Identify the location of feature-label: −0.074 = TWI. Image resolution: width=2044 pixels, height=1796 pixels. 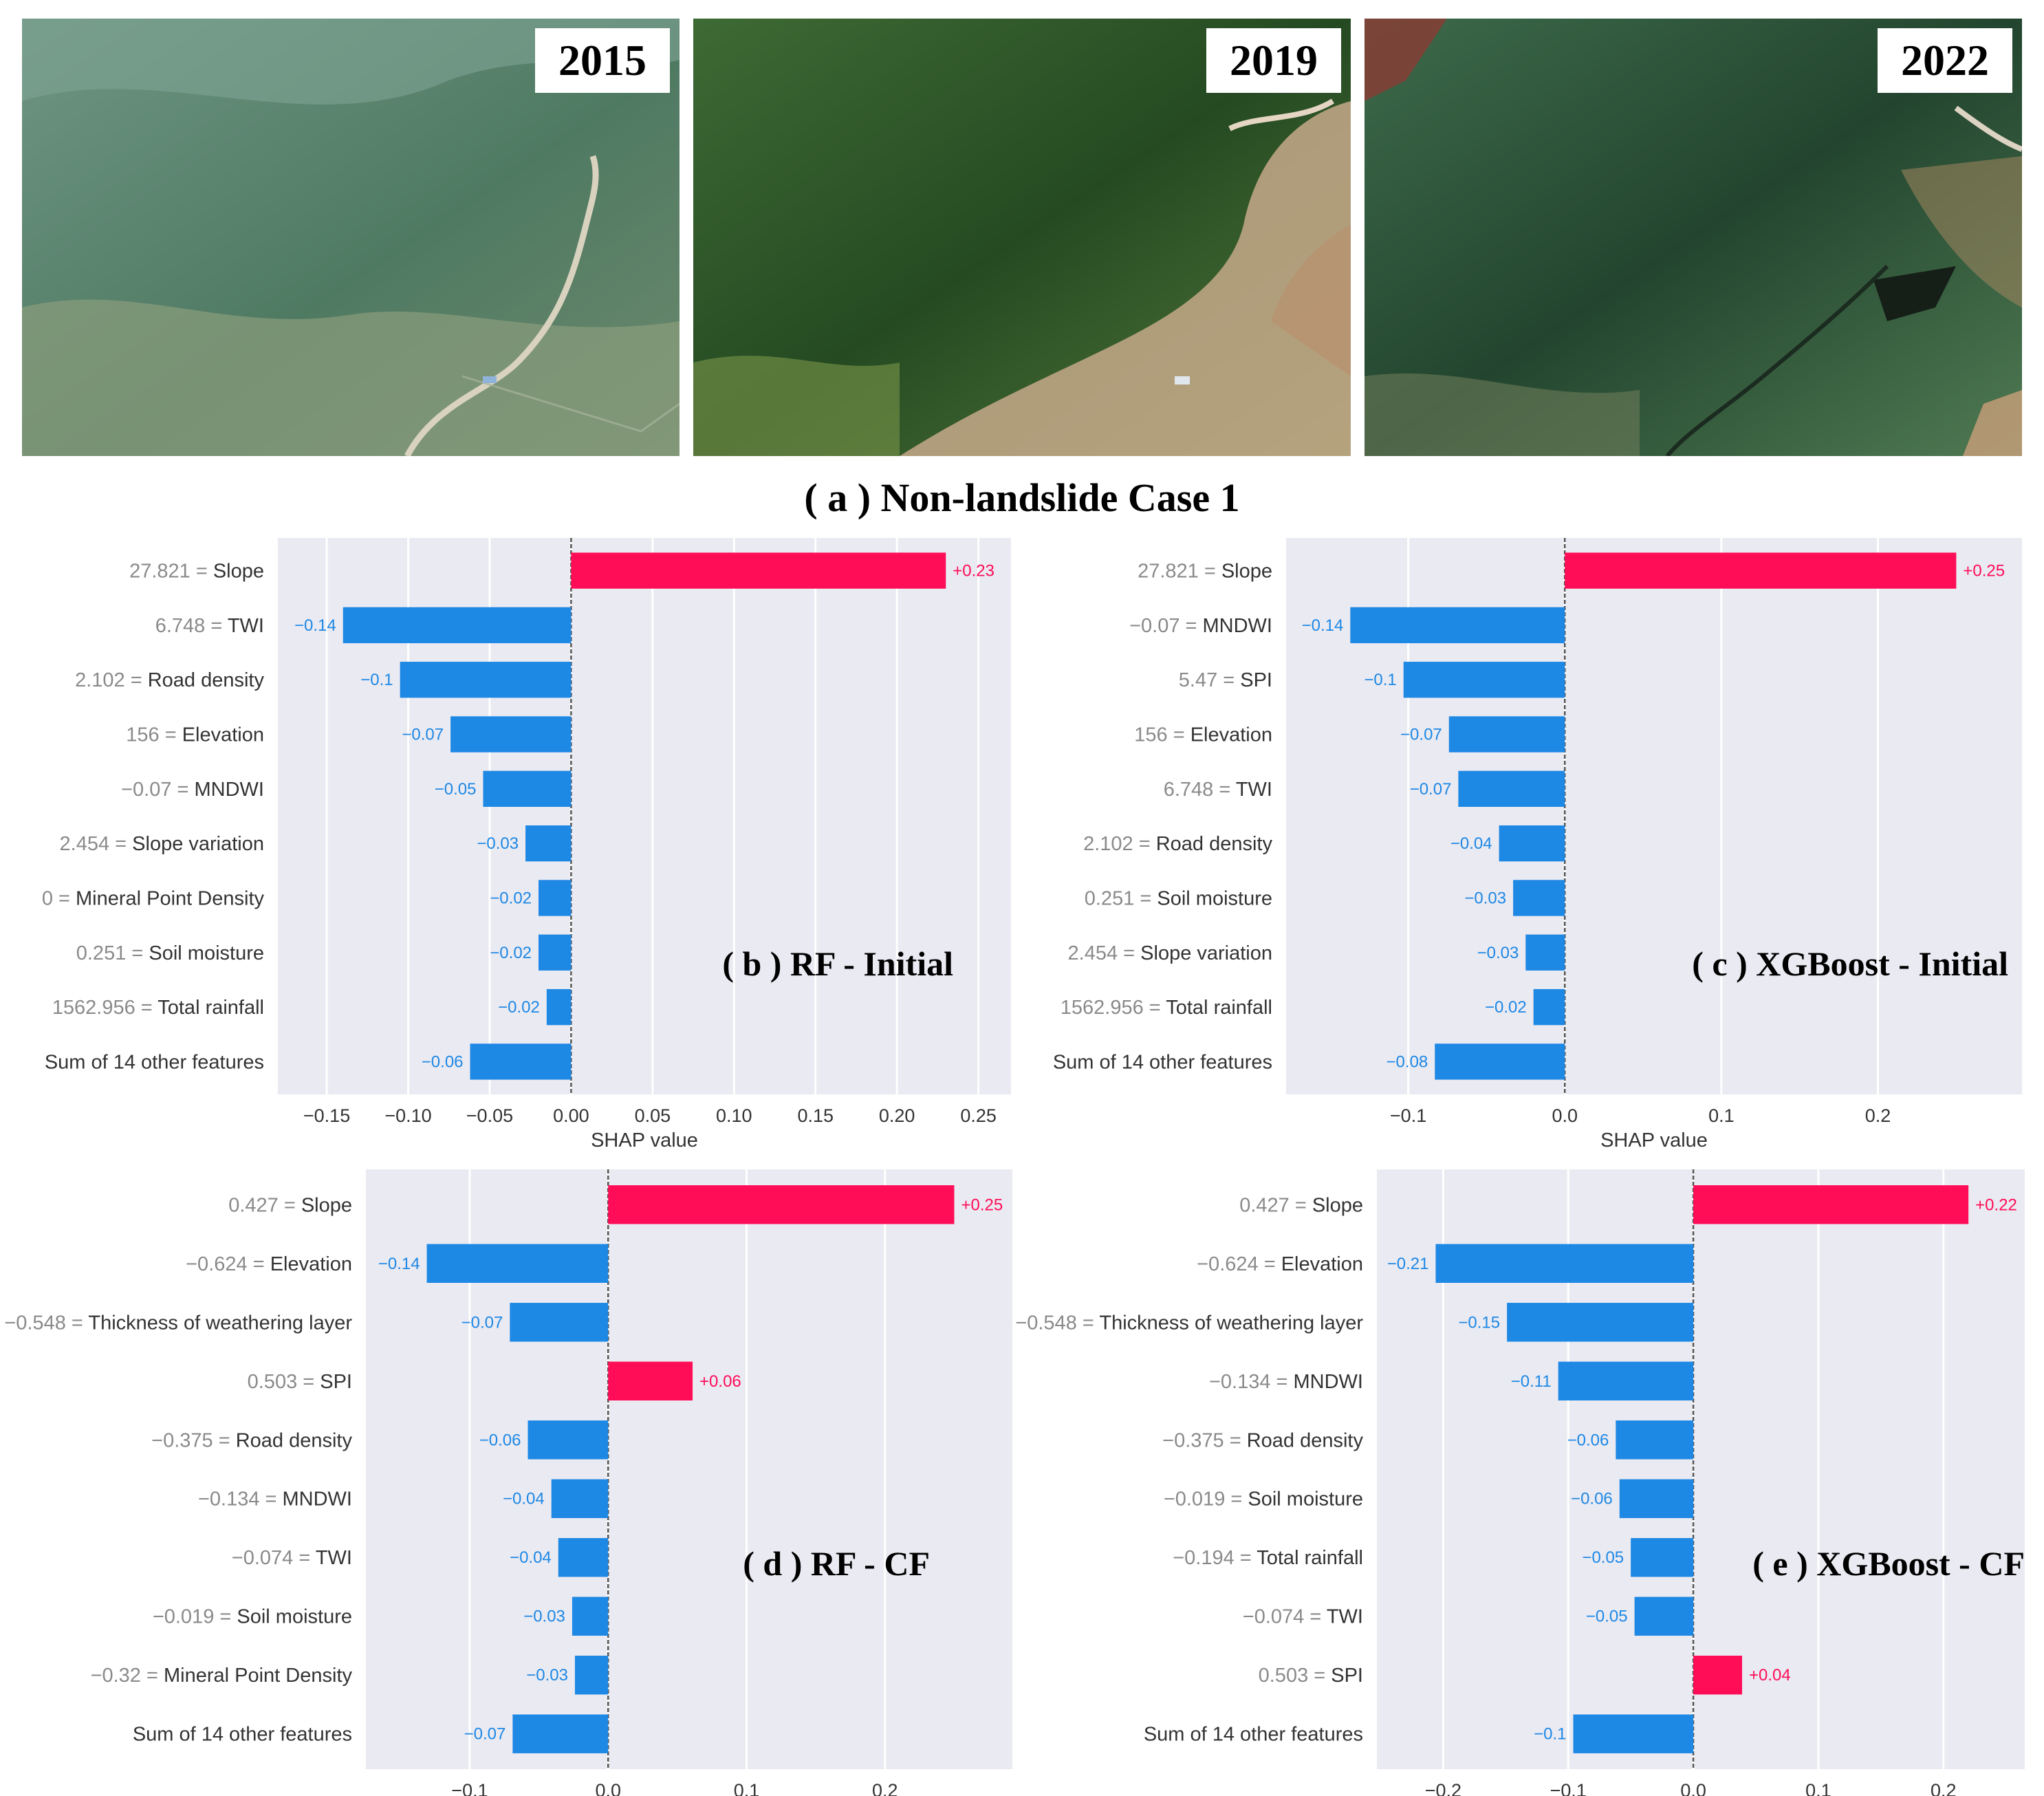
(1303, 1617).